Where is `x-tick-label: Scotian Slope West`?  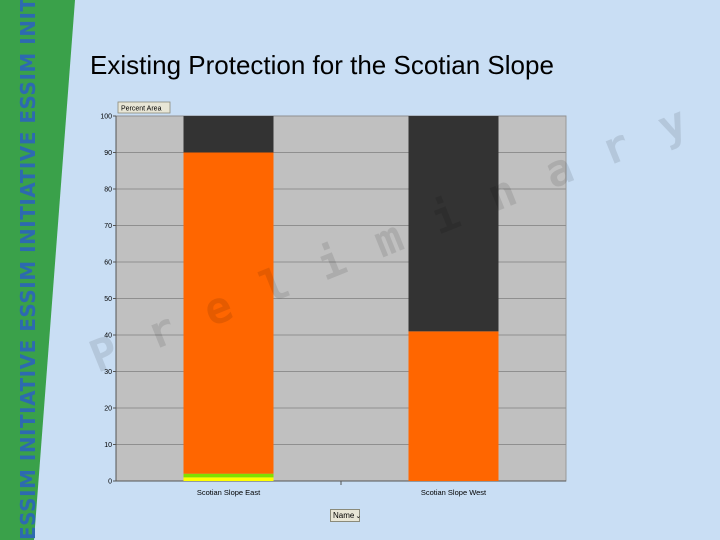
x-tick-label: Scotian Slope West is located at coordinates (454, 492).